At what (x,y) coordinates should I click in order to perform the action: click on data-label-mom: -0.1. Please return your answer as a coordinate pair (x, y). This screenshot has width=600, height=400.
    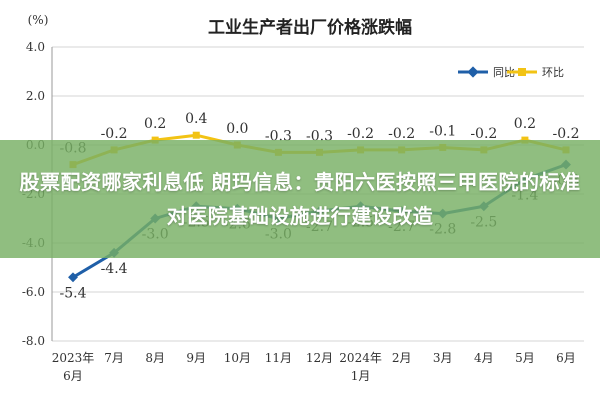
    Looking at the image, I should click on (442, 131).